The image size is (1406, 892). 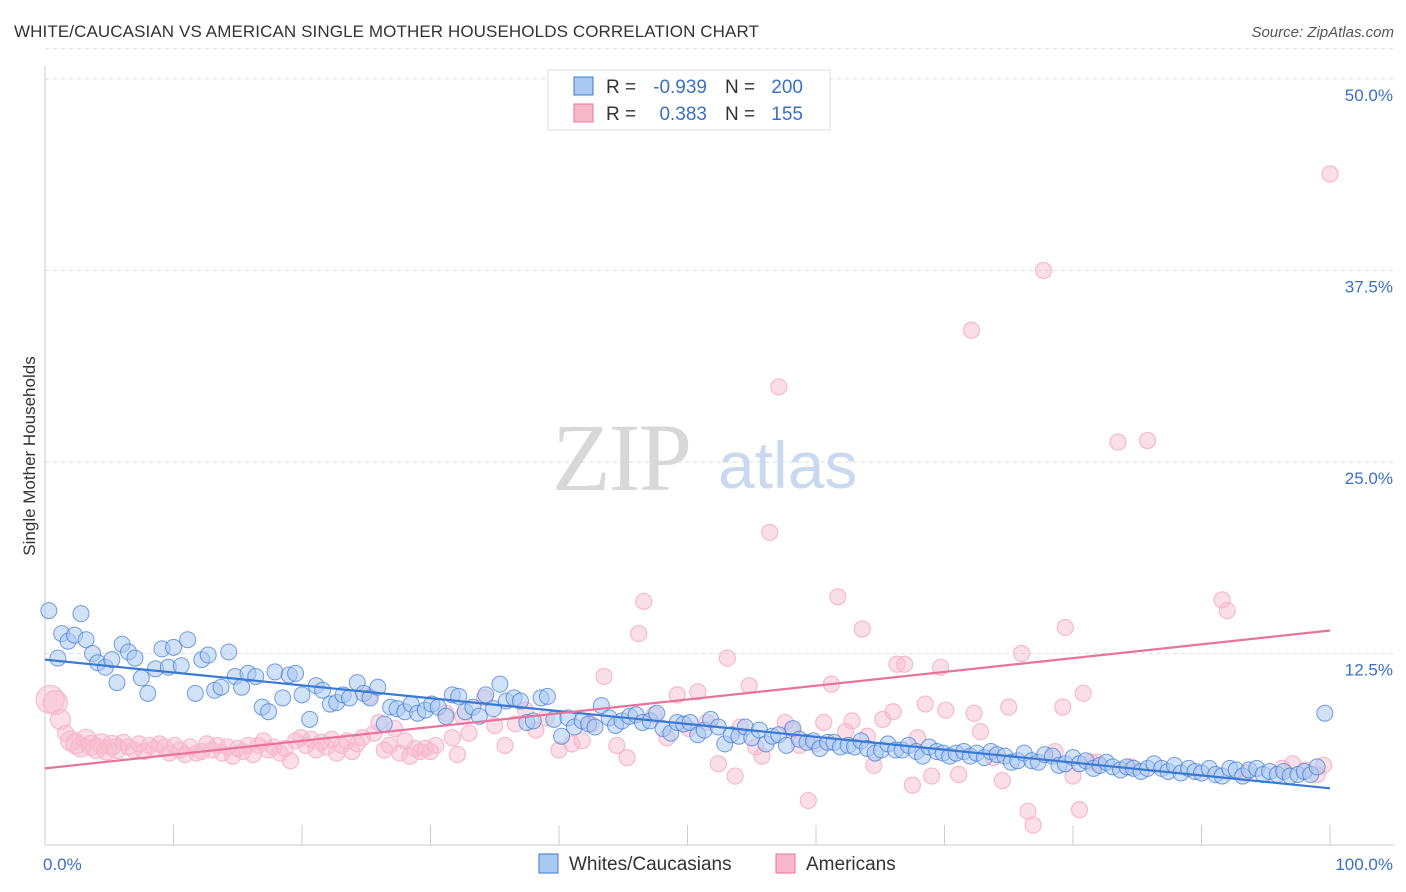 I want to click on stats-legend-box, so click(x=689, y=100).